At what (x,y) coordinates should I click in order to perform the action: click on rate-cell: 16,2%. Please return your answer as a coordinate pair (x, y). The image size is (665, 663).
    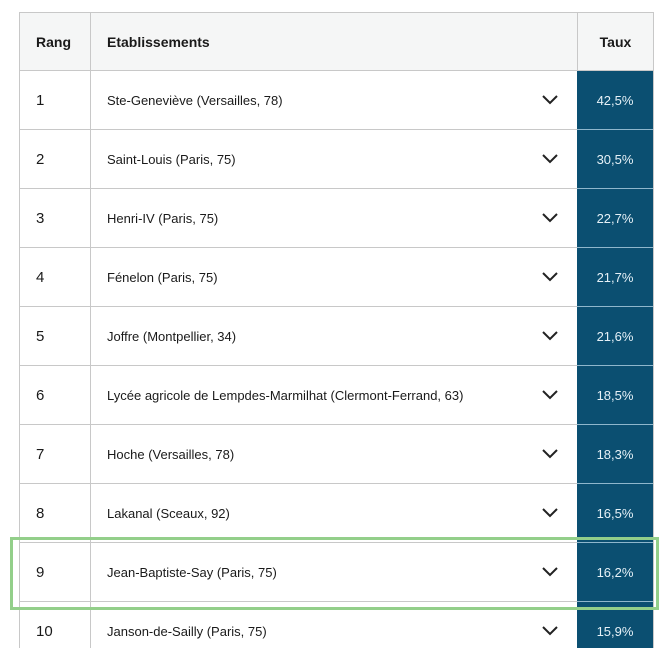
    Looking at the image, I should click on (615, 572).